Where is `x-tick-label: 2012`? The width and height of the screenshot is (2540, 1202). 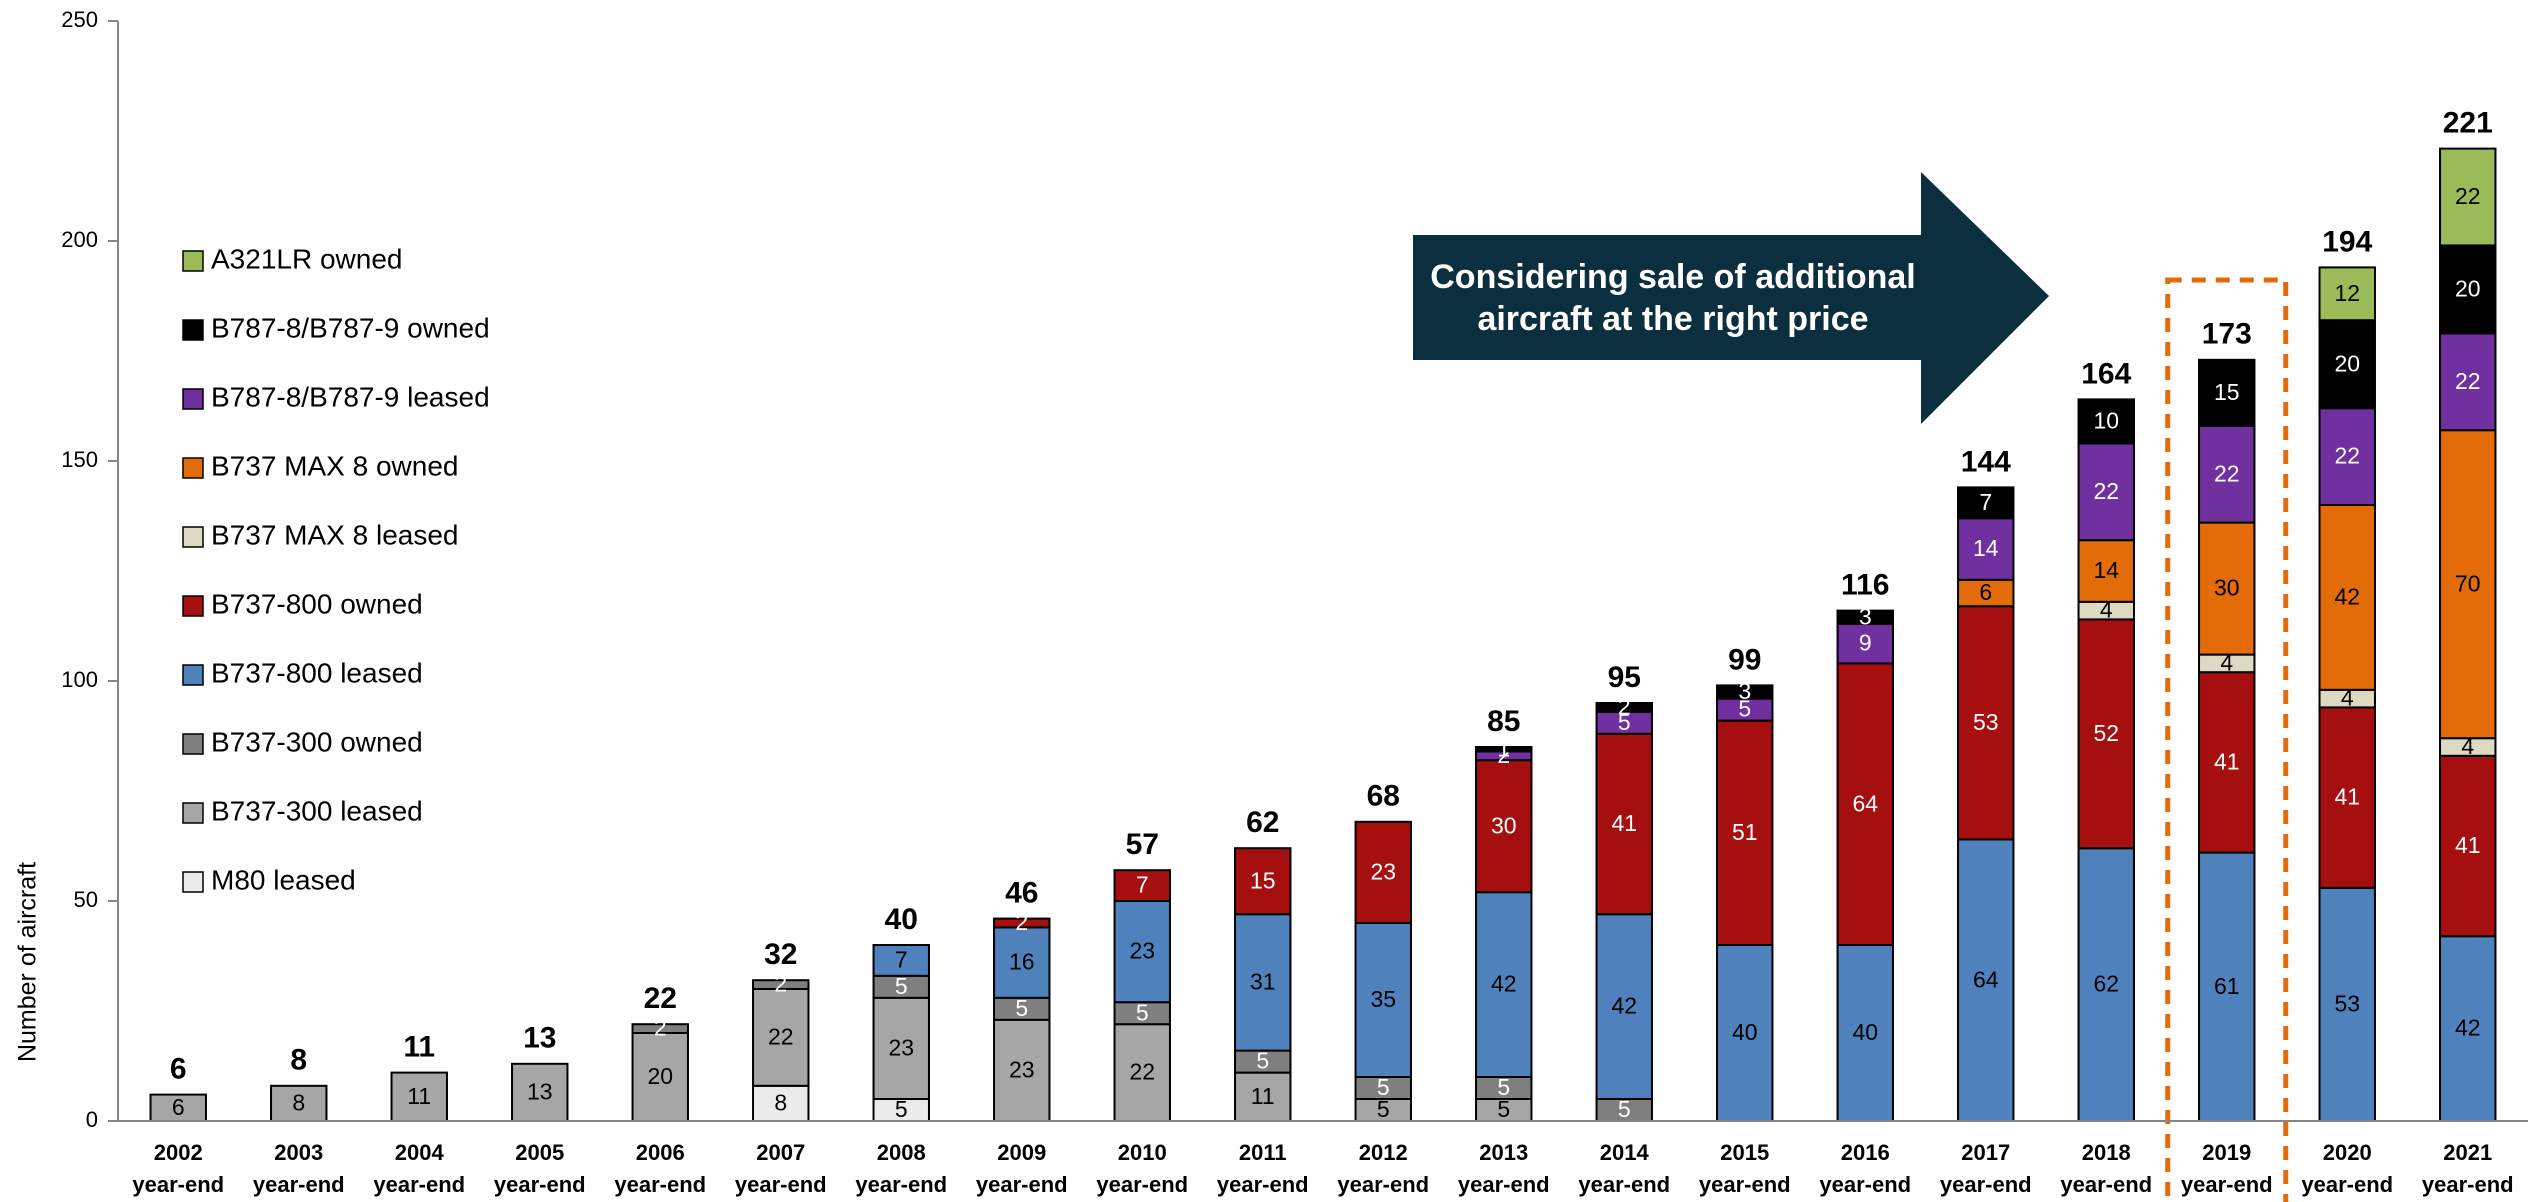
x-tick-label: 2012 is located at coordinates (1383, 1152).